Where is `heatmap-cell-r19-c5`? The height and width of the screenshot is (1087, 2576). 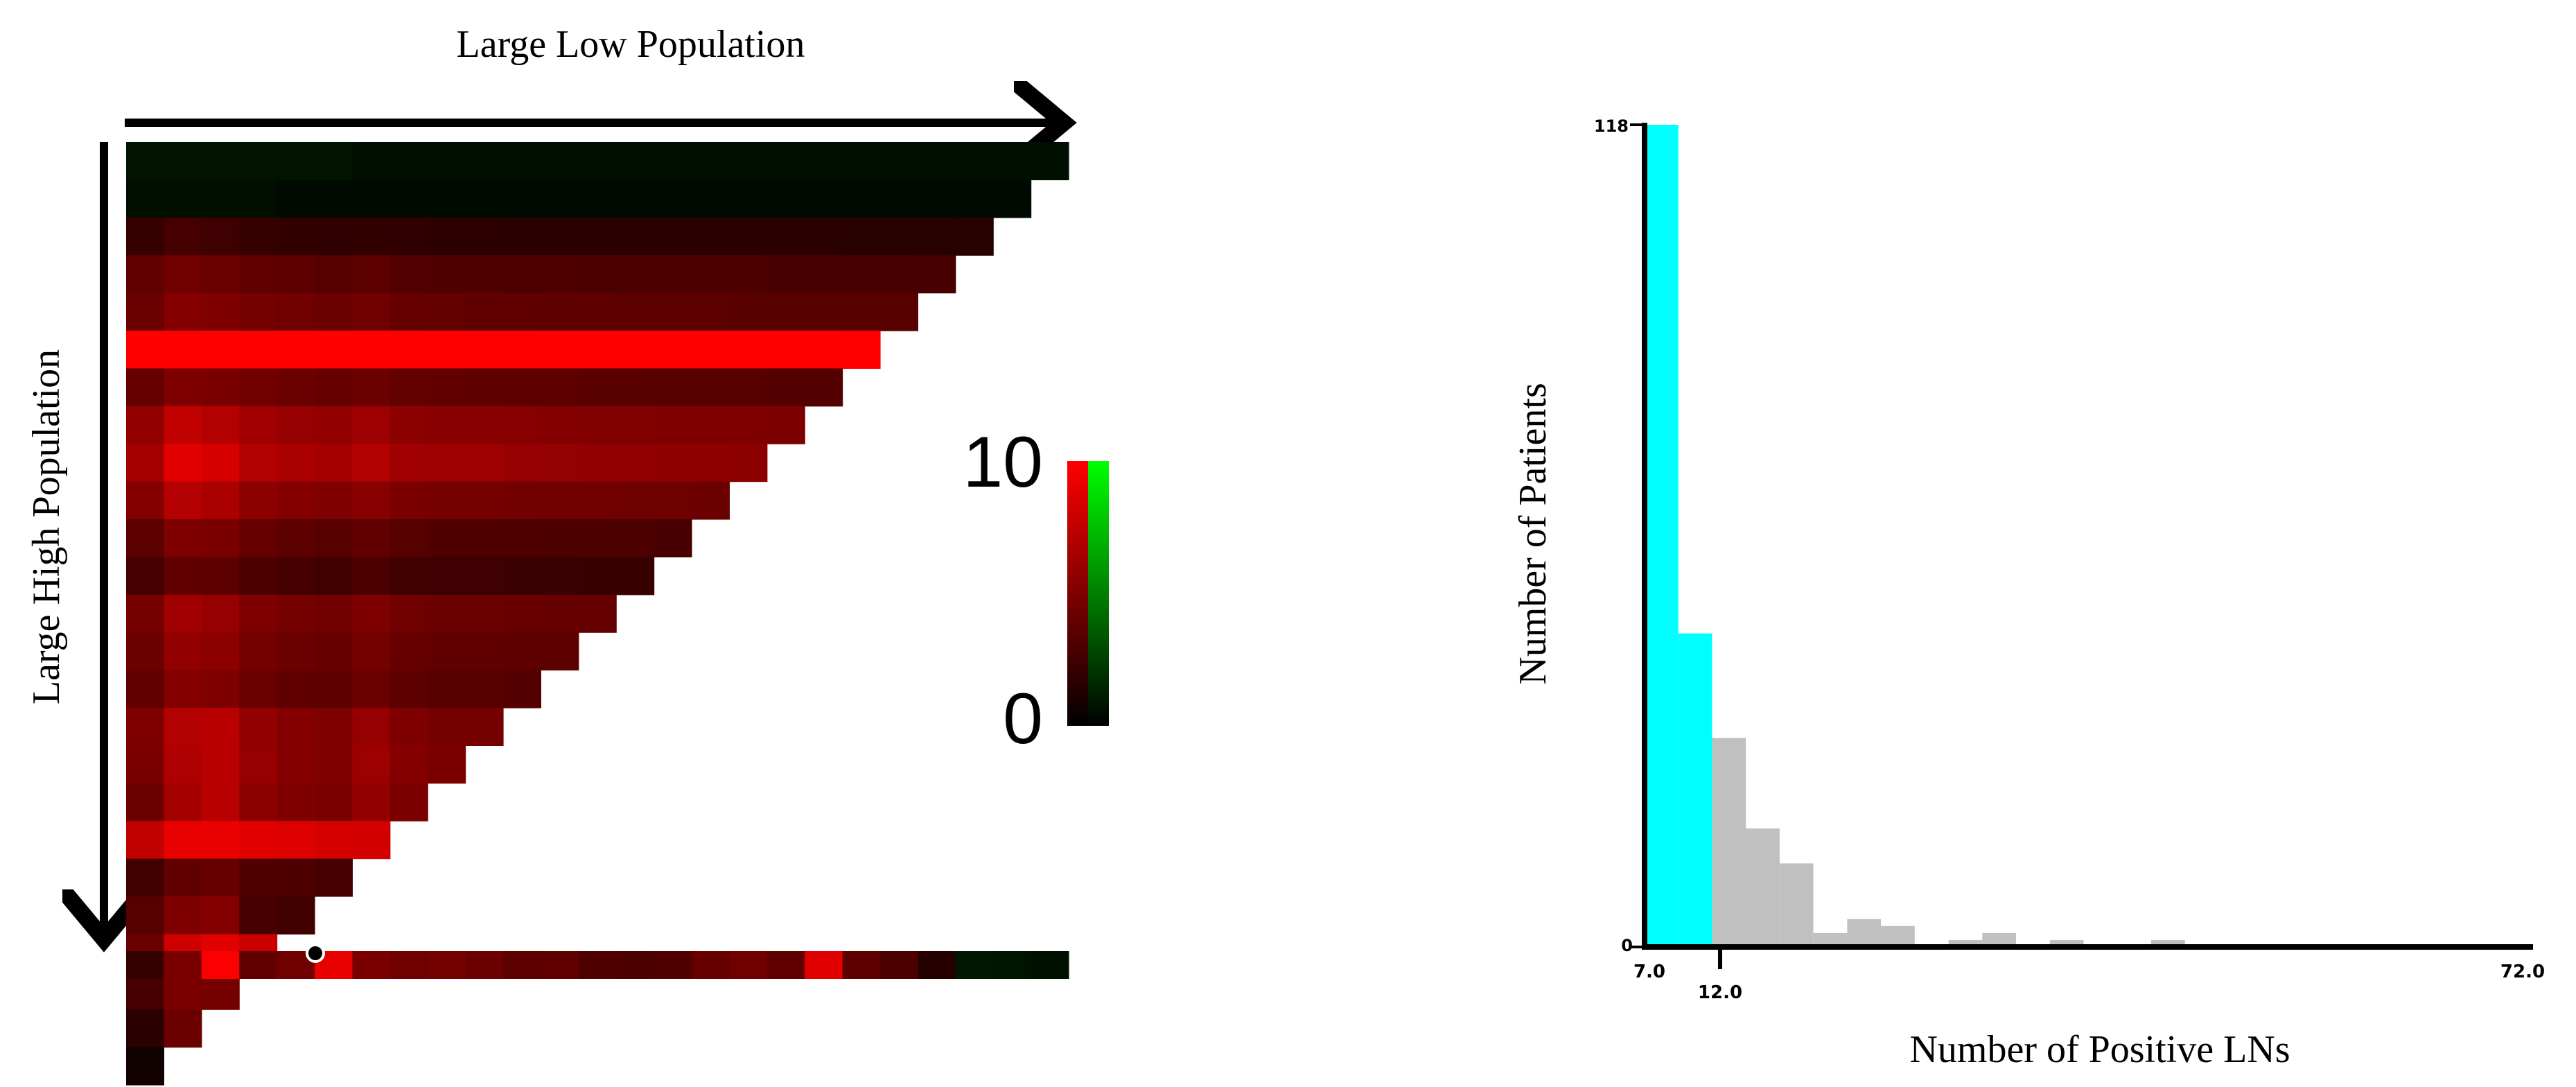 heatmap-cell-r19-c5 is located at coordinates (334, 878).